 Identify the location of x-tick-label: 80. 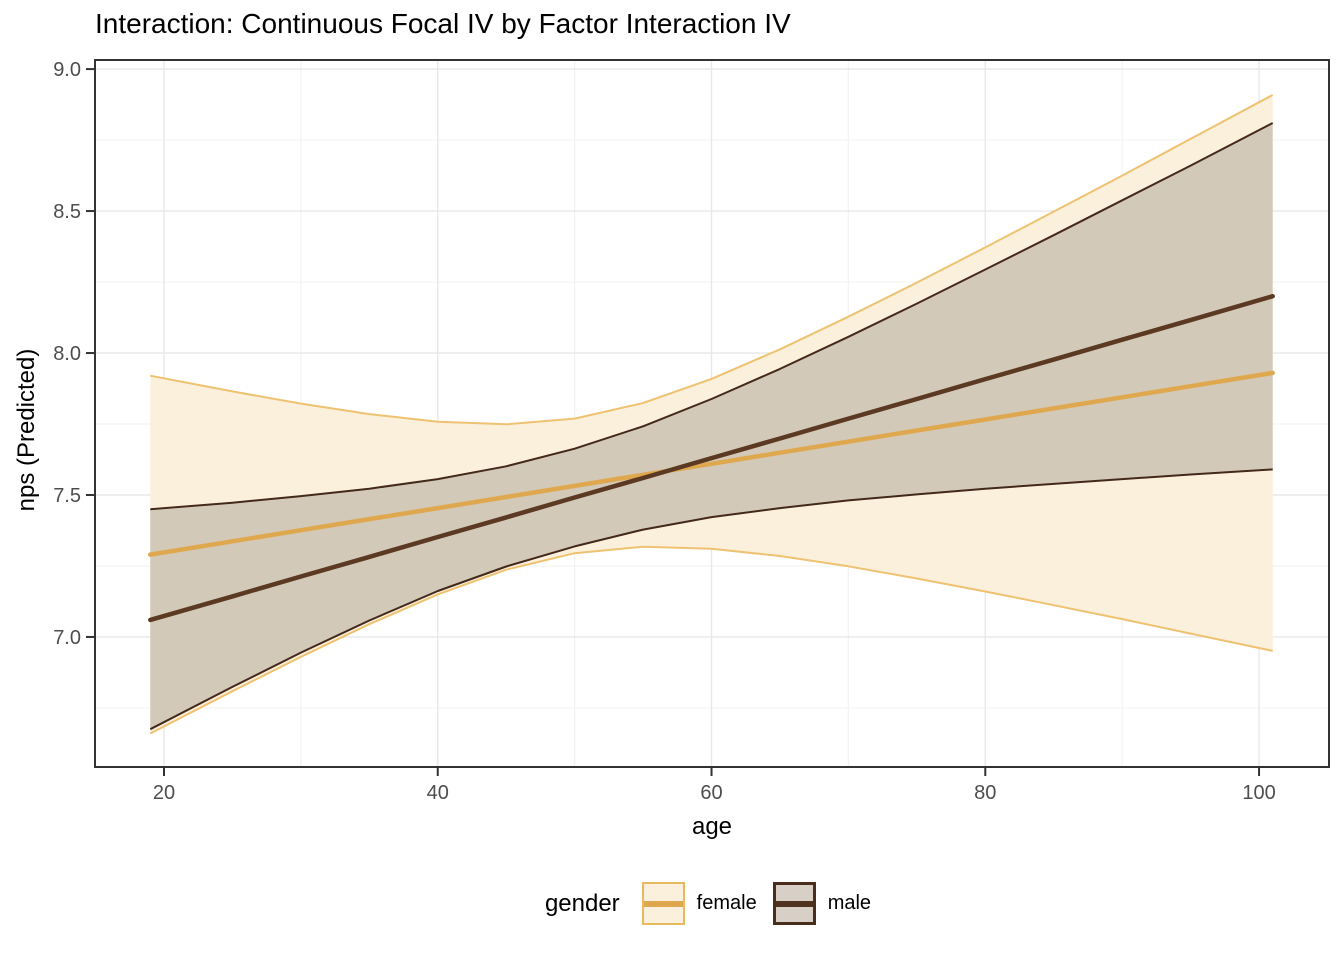
(985, 793).